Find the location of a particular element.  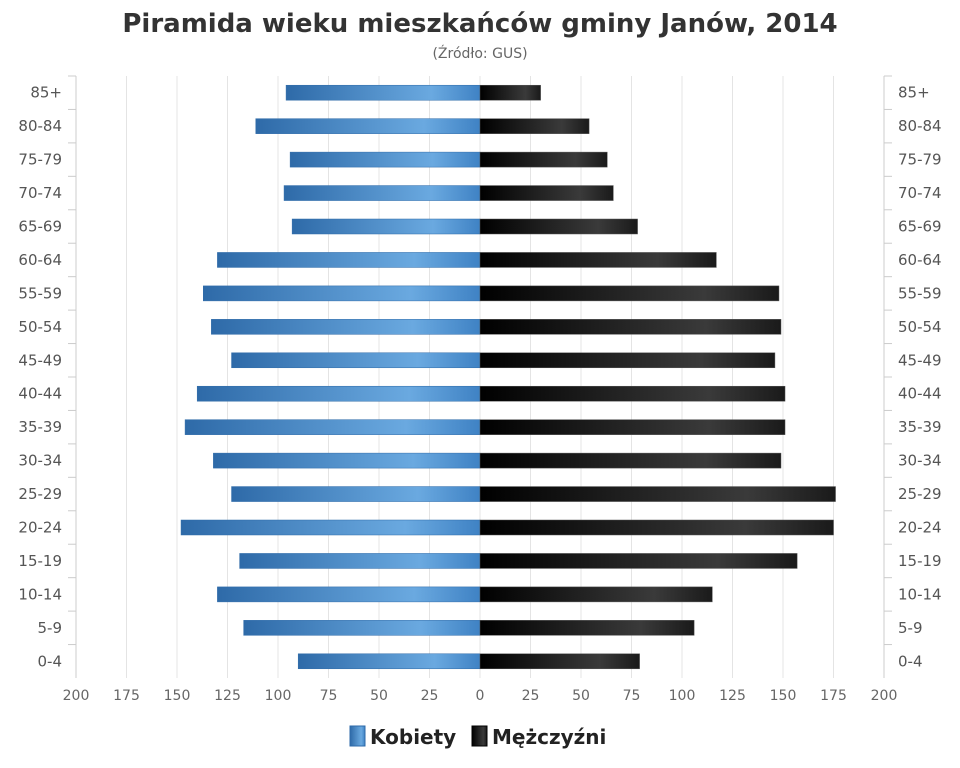

category-label-left: 0-4 is located at coordinates (50, 661).